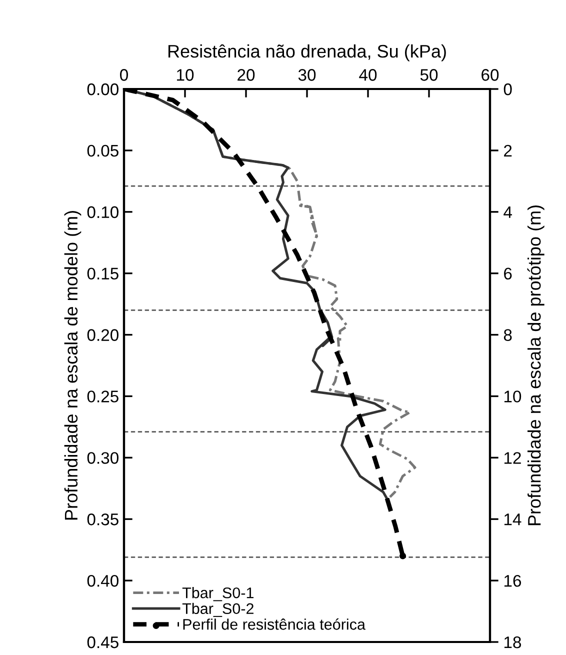 The image size is (566, 655). Describe the element at coordinates (429, 75) in the screenshot. I see `x-tick-label: 50` at that location.